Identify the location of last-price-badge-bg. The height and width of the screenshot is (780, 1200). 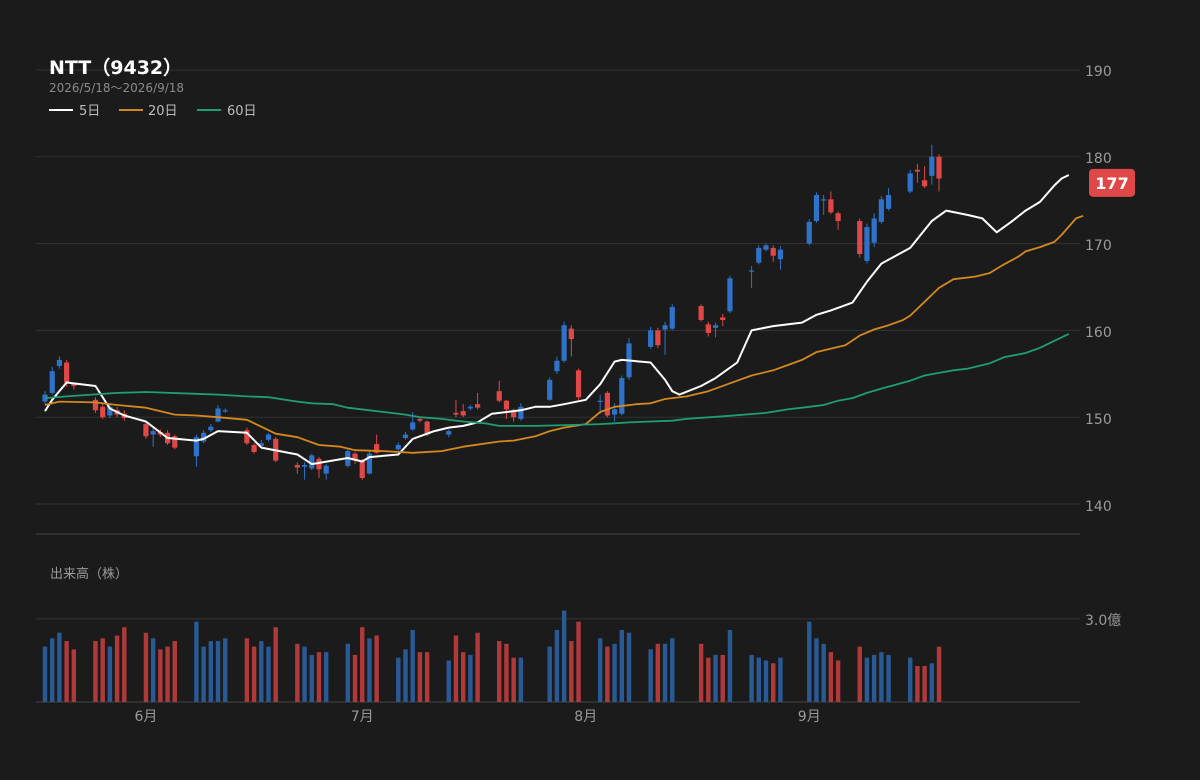
(1112, 182).